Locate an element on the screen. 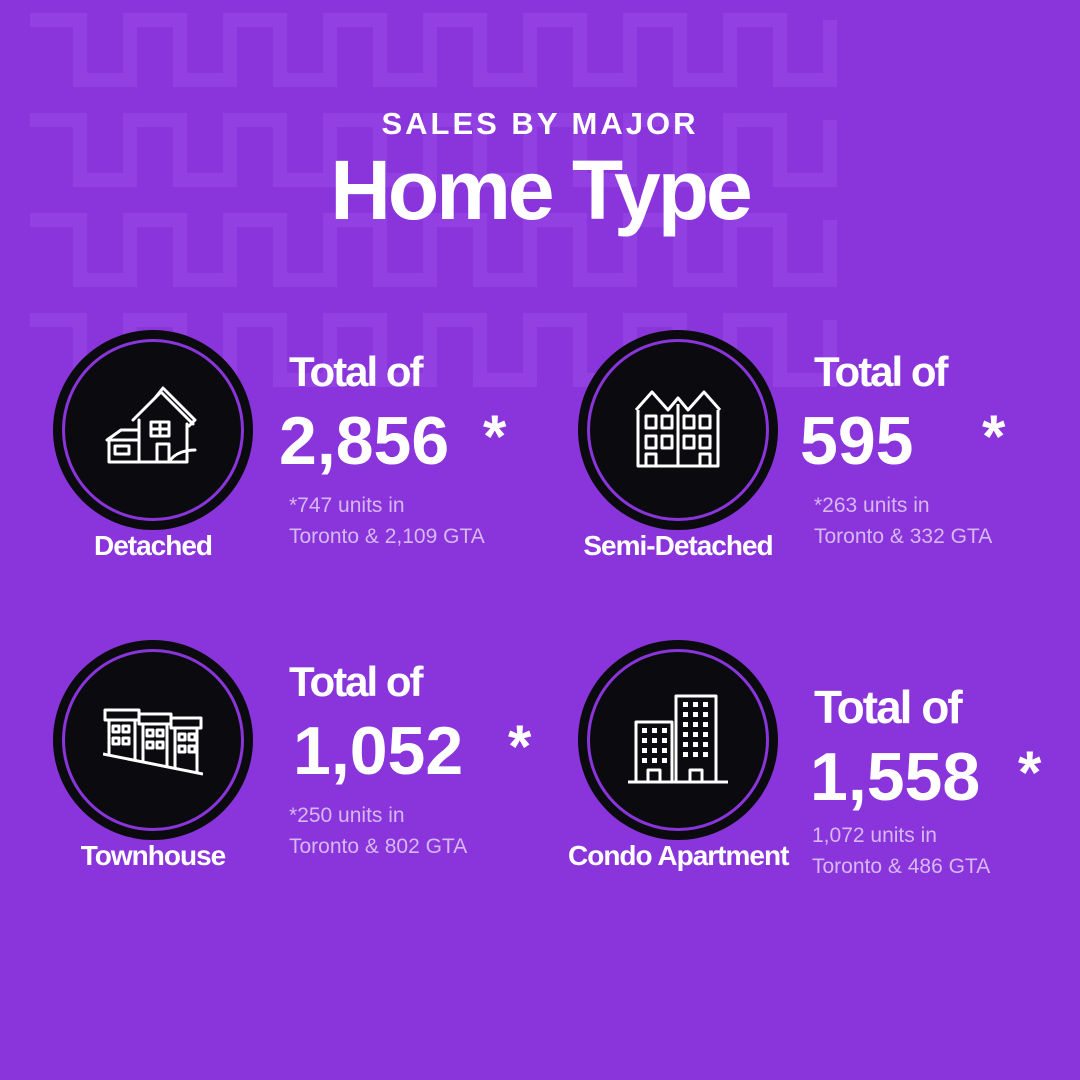 The height and width of the screenshot is (1080, 1080). type-label: Condo Apartment is located at coordinates (678, 855).